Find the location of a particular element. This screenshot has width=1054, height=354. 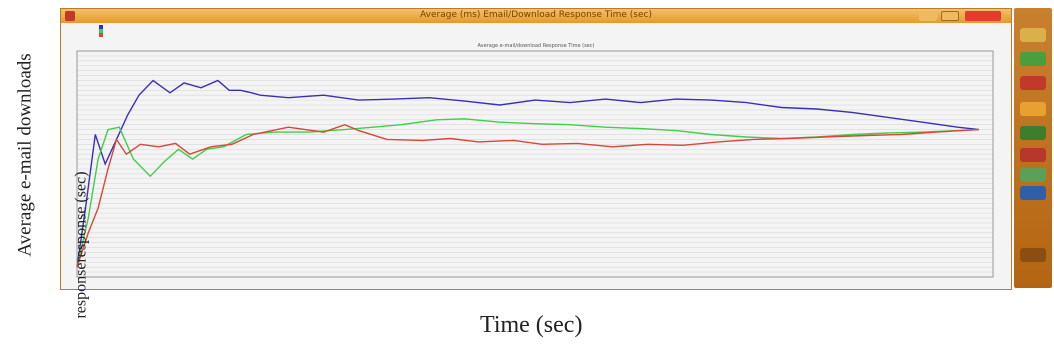

play-icon is located at coordinates (1033, 255).